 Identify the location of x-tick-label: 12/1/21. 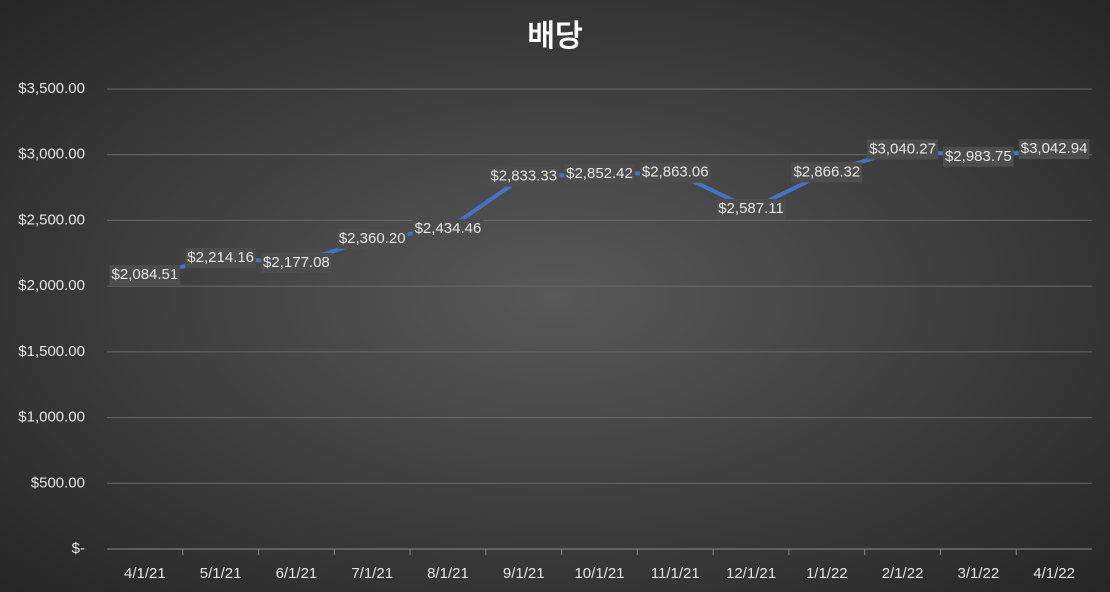
(751, 573).